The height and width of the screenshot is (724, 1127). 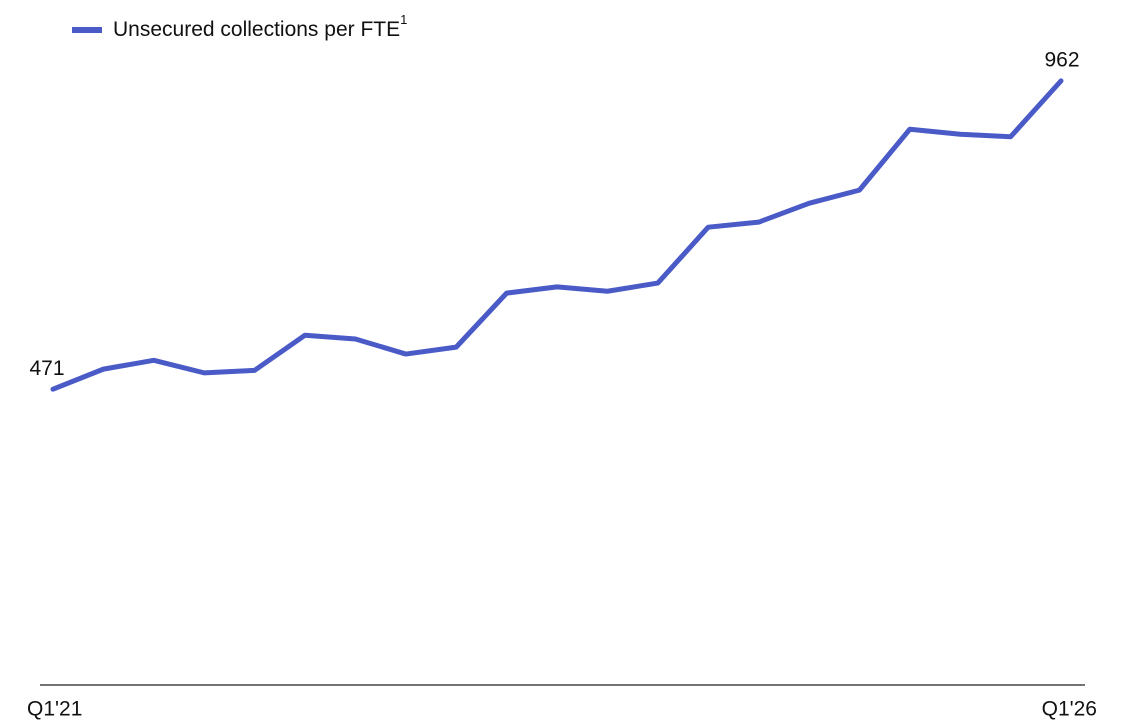 What do you see at coordinates (1069, 709) in the screenshot?
I see `x-tick-label: Q1'26` at bounding box center [1069, 709].